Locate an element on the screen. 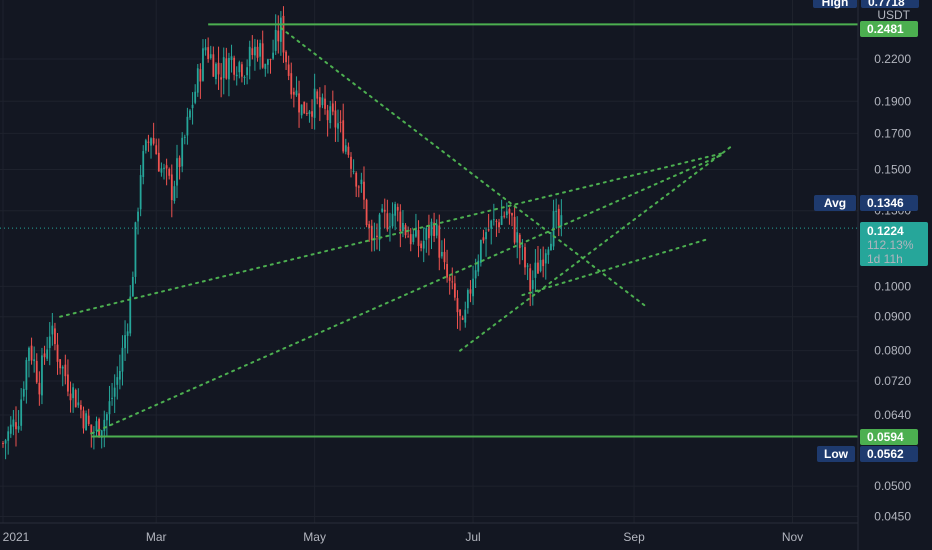 The height and width of the screenshot is (550, 932). high-tag-value: 0.7718 is located at coordinates (886, 4).